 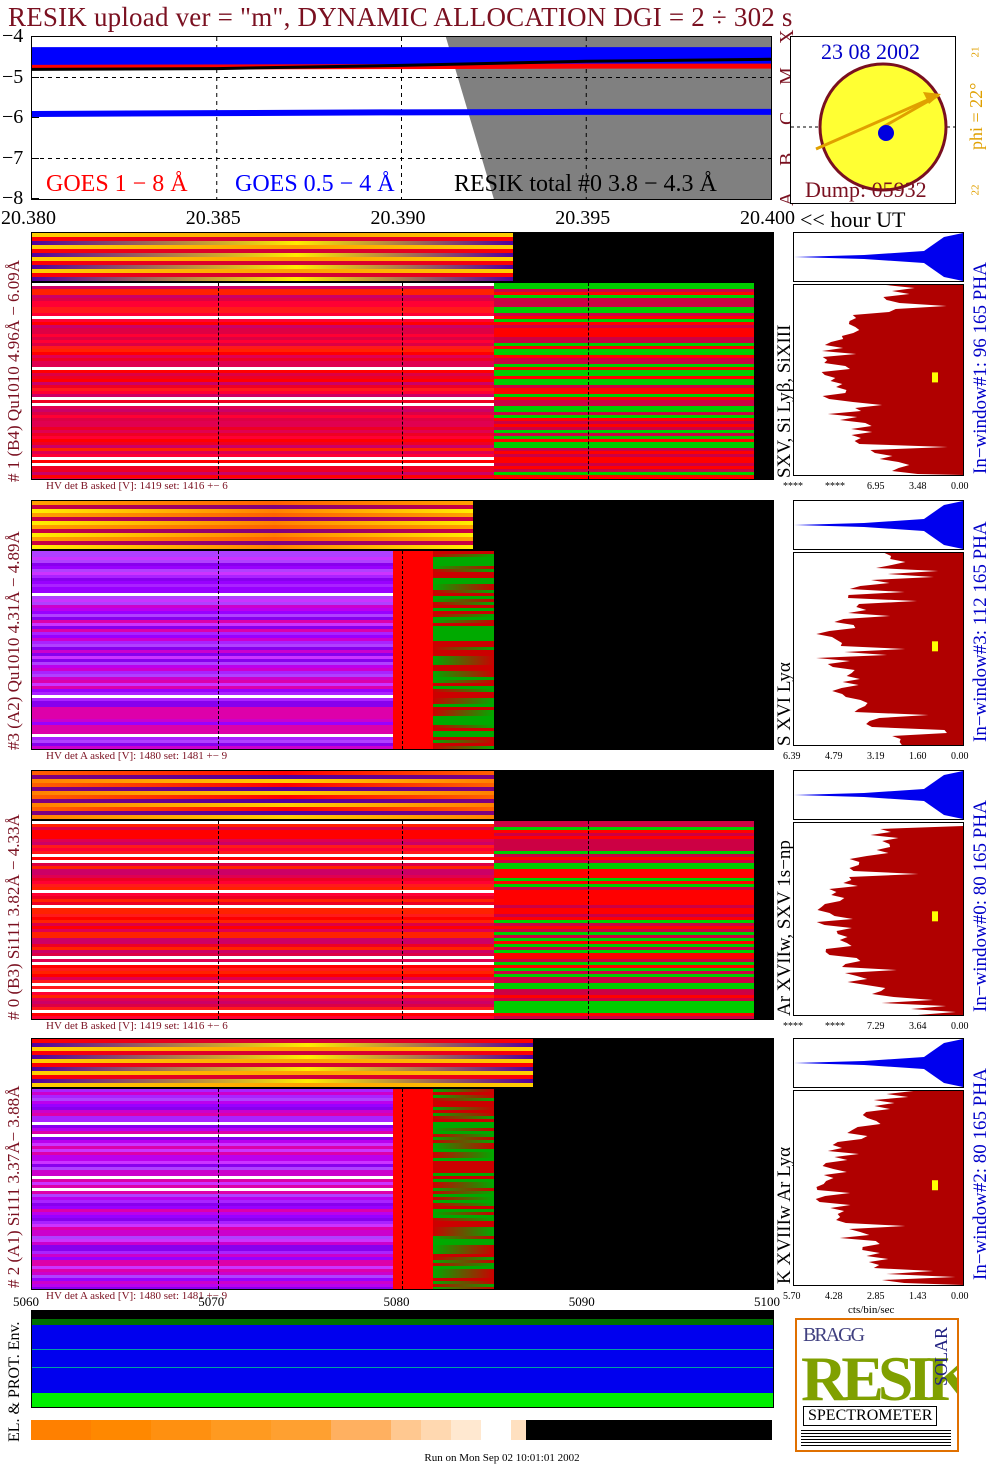 I want to click on pha-tick: 1.60, so click(x=918, y=756).